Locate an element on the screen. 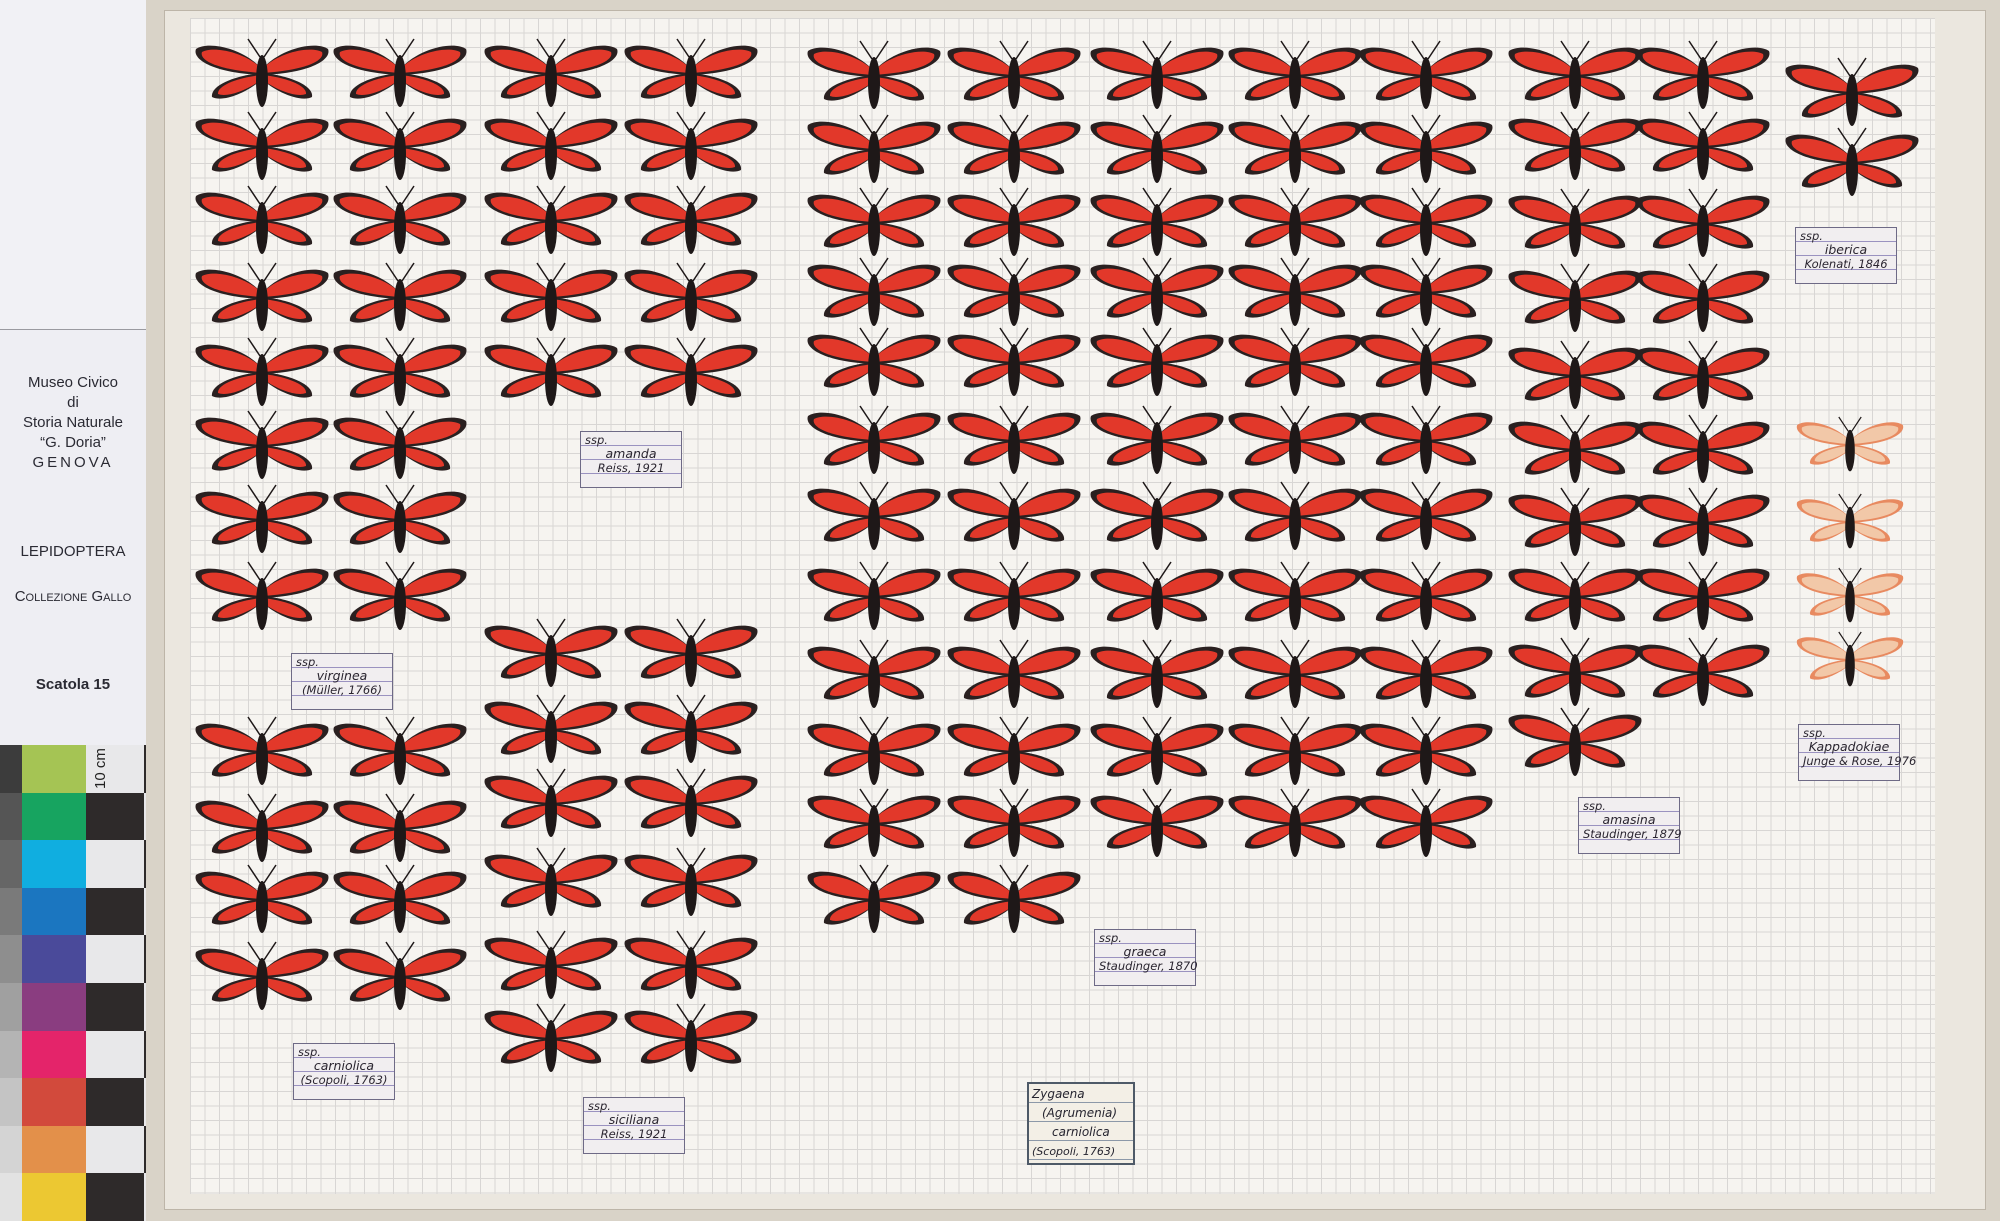  subspecies-label-siciliana: ssp. siciliana Reiss, 1921 is located at coordinates (634, 1125).